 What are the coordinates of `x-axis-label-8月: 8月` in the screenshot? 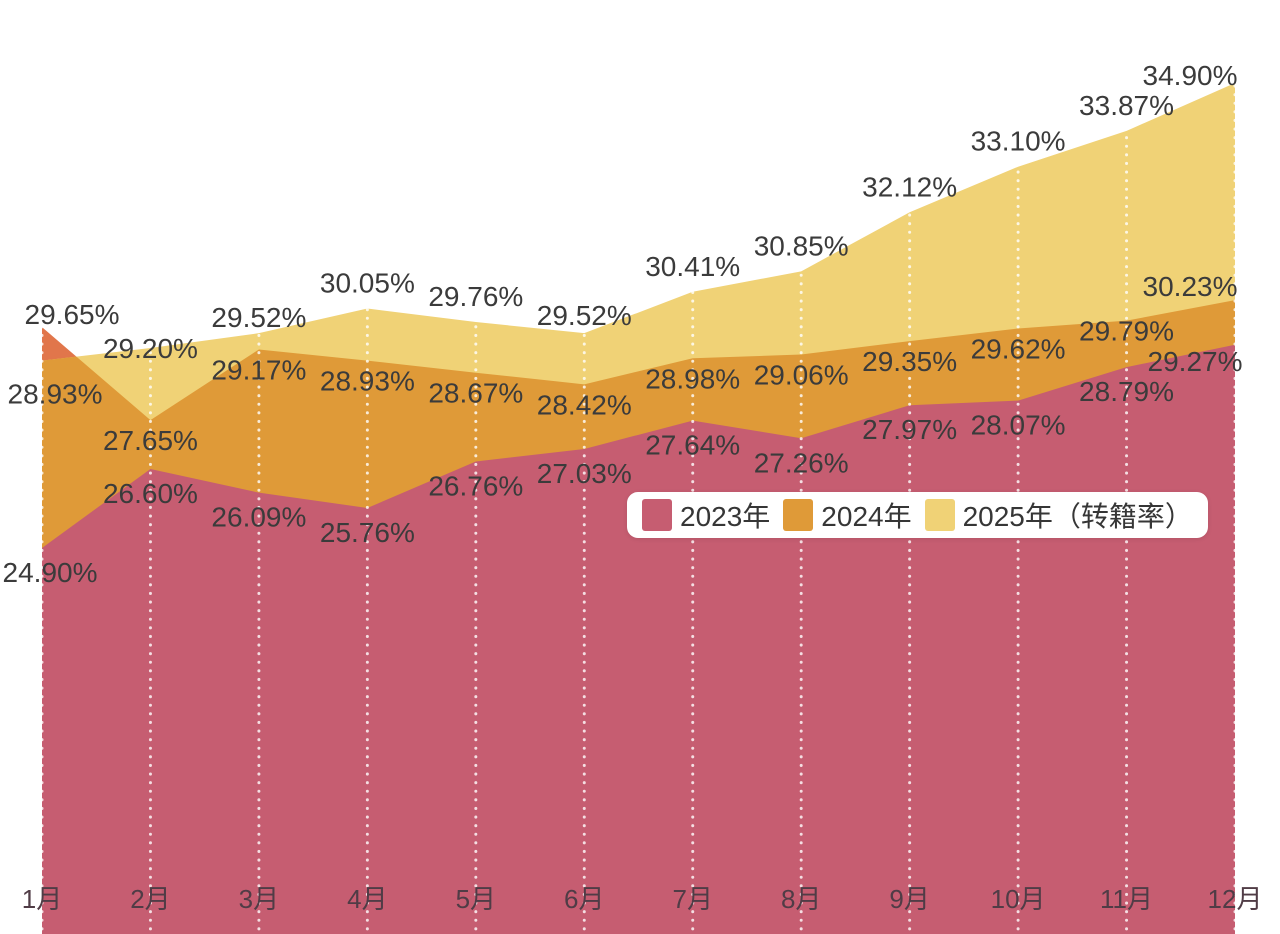 It's located at (801, 899).